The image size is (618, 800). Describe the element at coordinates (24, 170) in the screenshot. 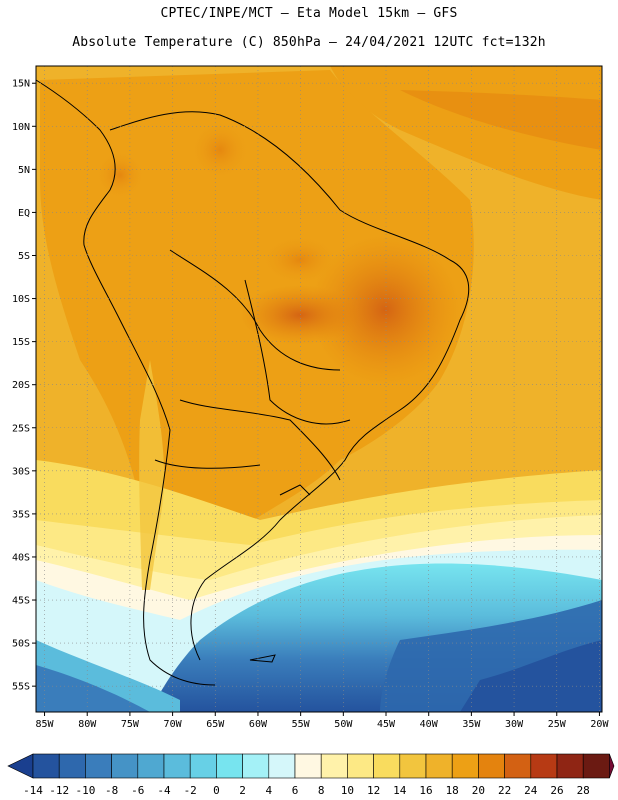

I see `lat-label: 5N` at that location.